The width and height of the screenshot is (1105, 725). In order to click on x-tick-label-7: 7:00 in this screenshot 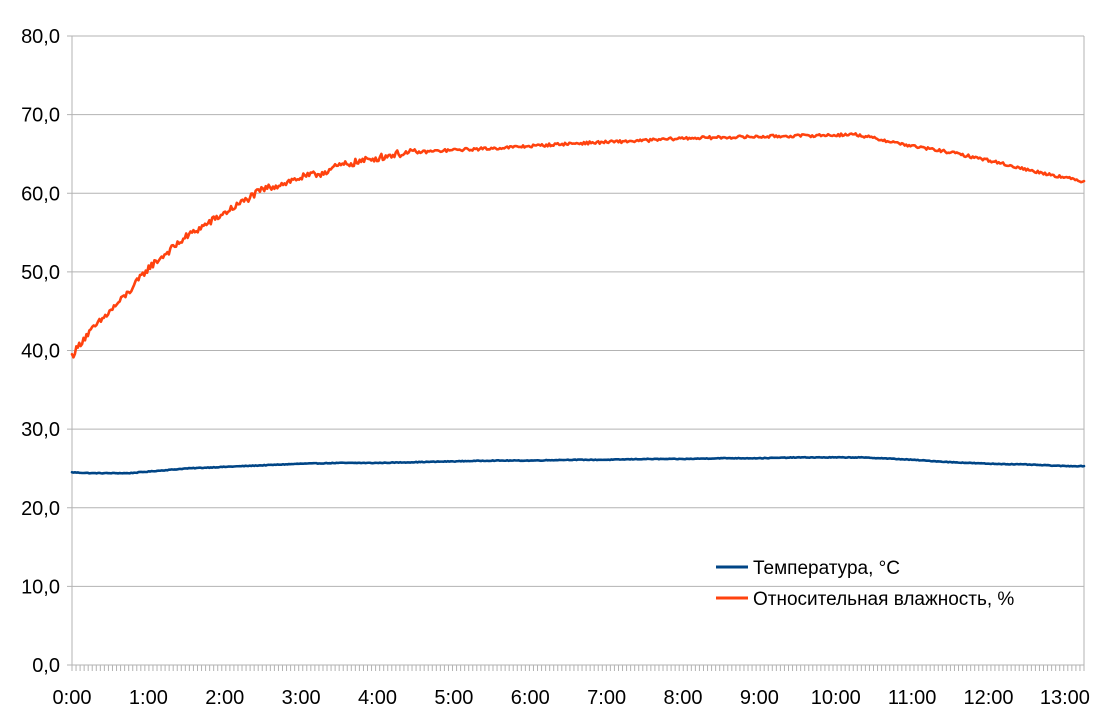, I will do `click(606, 698)`.